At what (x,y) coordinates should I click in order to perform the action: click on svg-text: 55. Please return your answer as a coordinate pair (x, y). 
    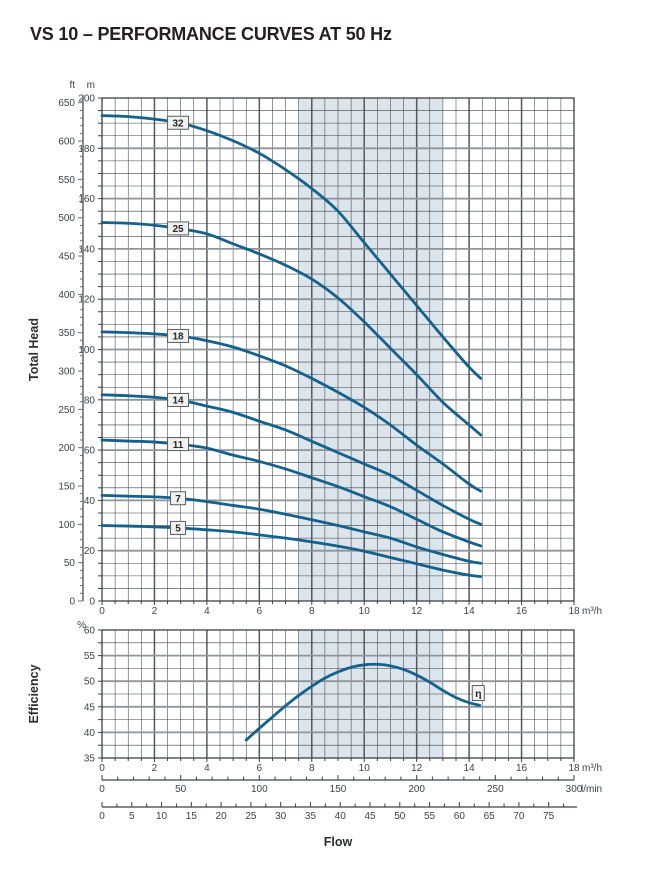
    Looking at the image, I should click on (90, 656).